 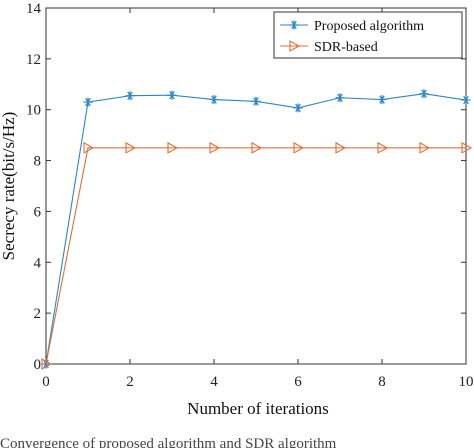 I want to click on y-tick-label: 8, so click(x=38, y=162).